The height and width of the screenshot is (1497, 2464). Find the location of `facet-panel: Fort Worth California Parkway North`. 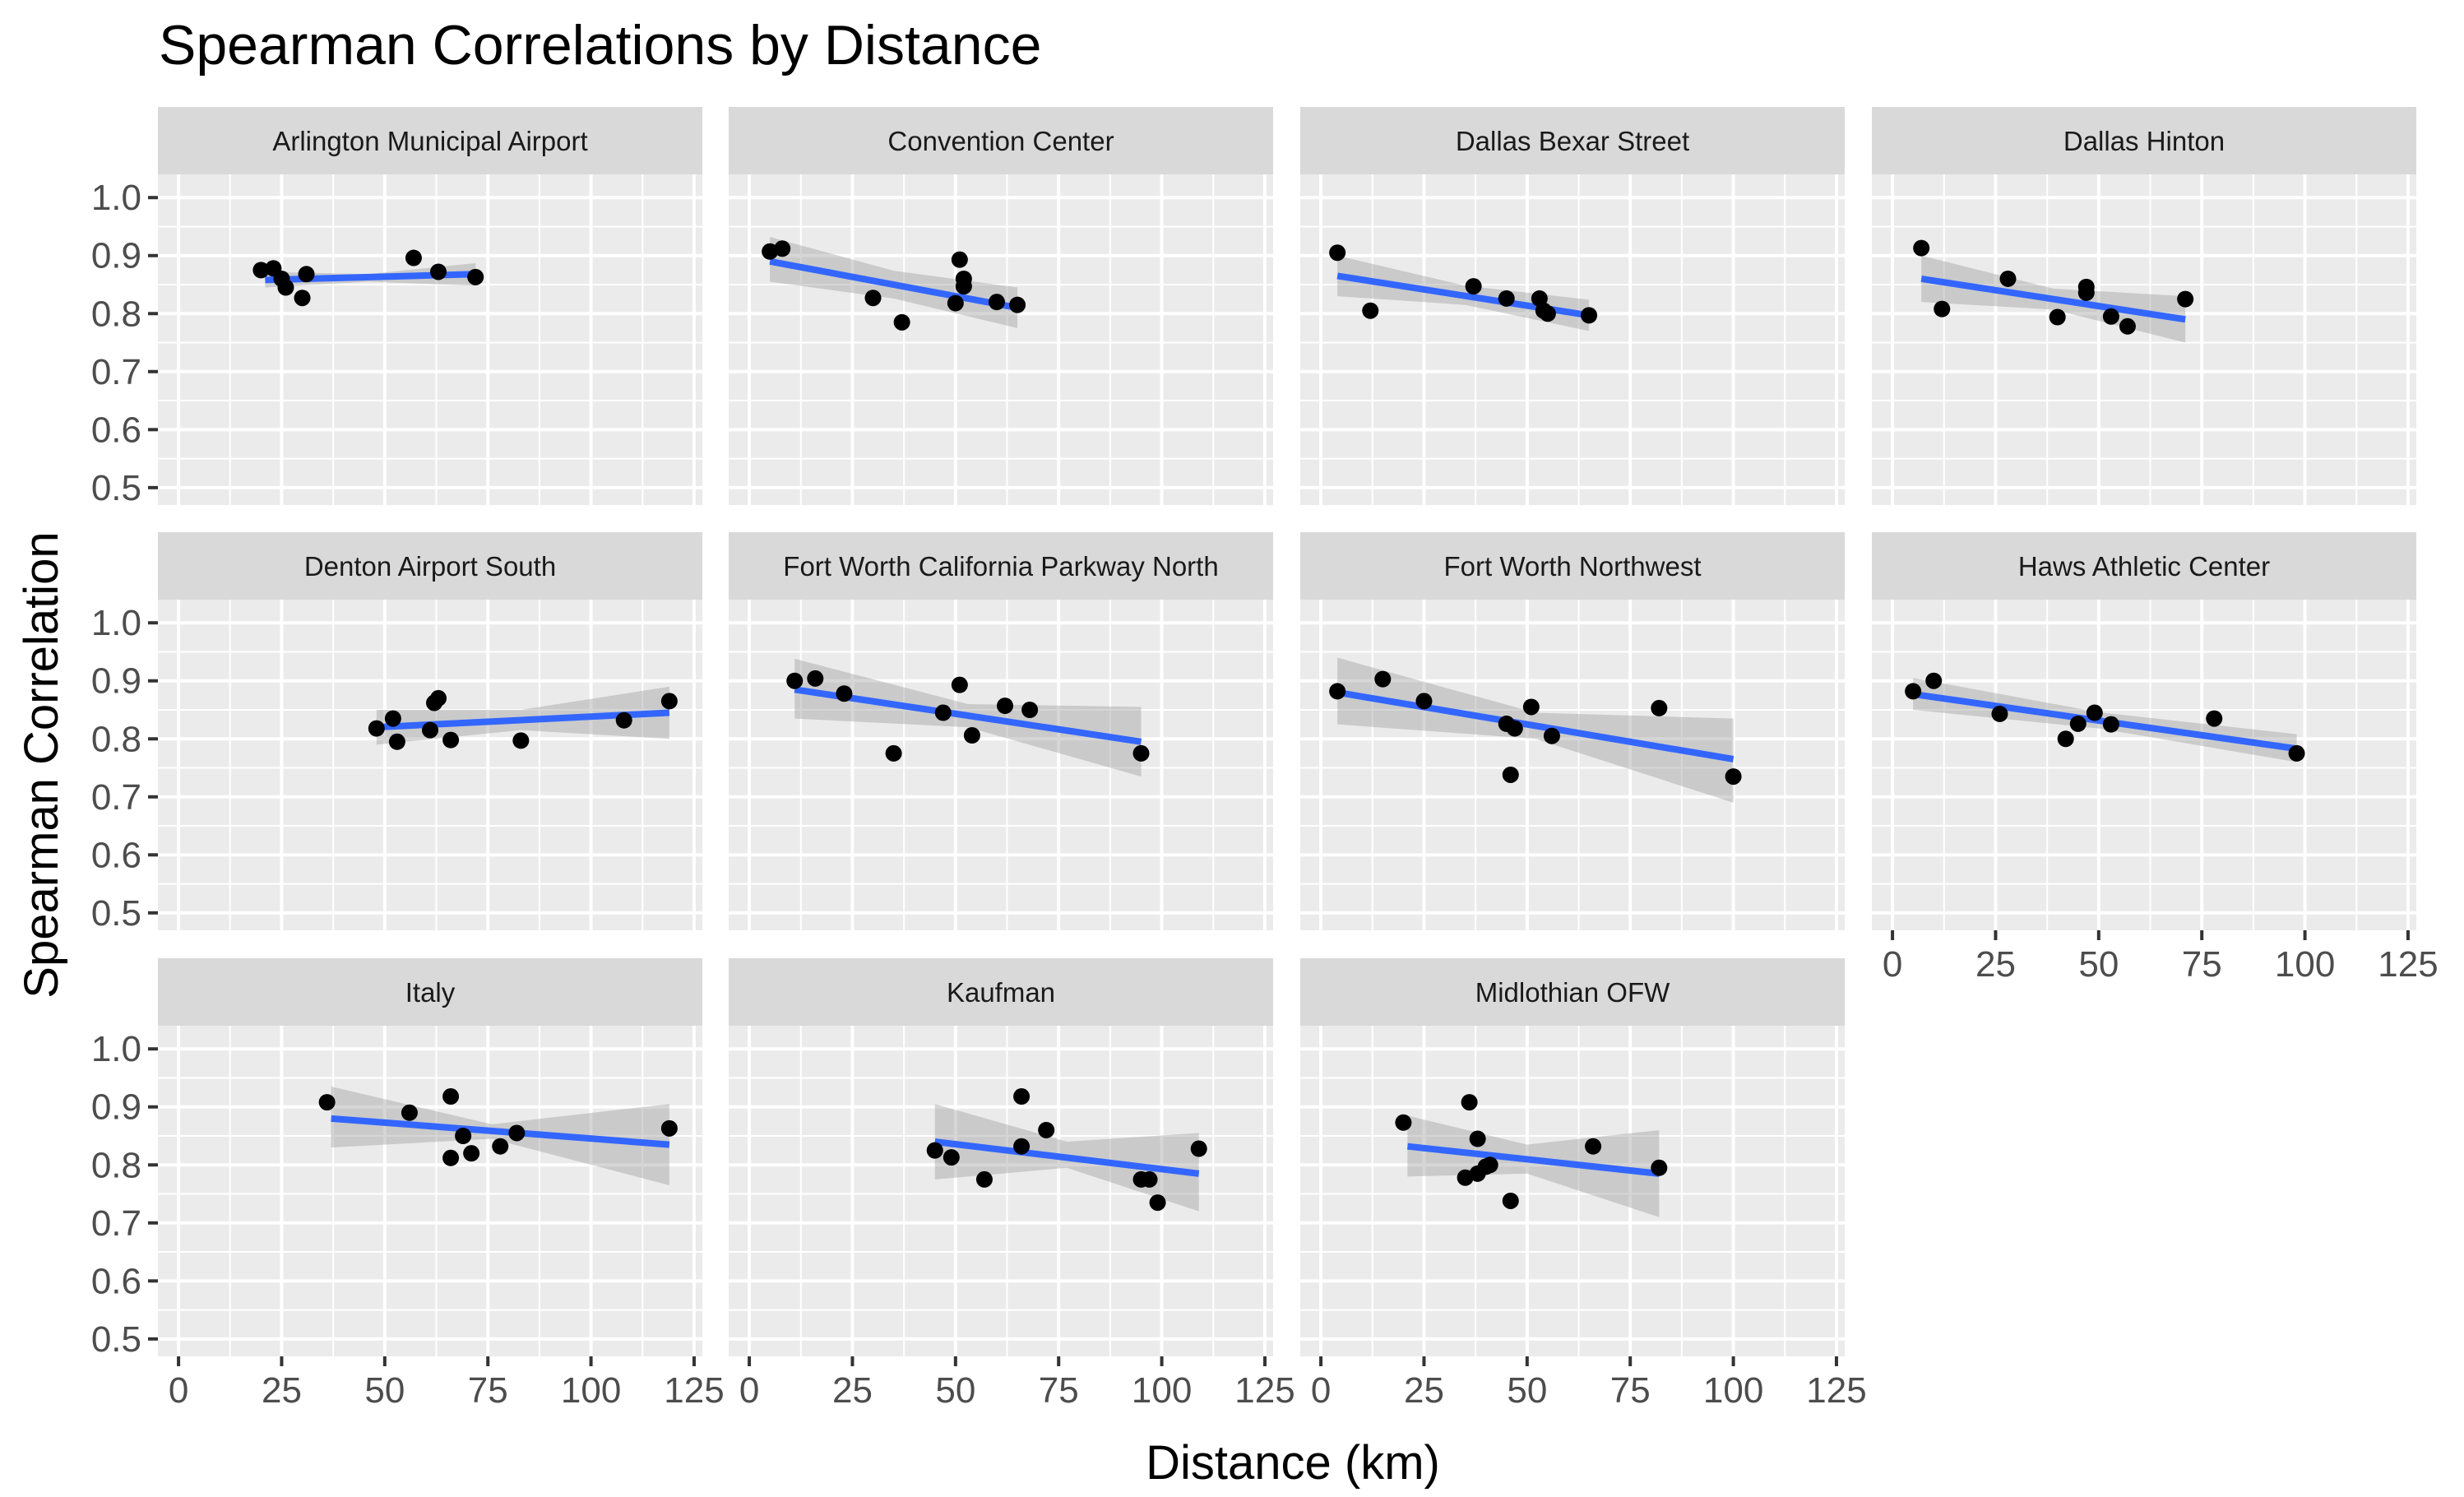

facet-panel: Fort Worth California Parkway North is located at coordinates (1001, 731).